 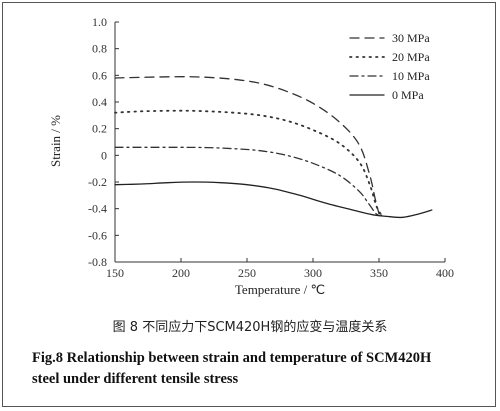 I want to click on x-tick-label: 300, so click(x=313, y=273).